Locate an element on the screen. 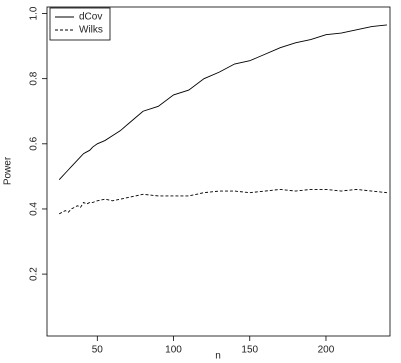  x-axis-label: n is located at coordinates (218, 356).